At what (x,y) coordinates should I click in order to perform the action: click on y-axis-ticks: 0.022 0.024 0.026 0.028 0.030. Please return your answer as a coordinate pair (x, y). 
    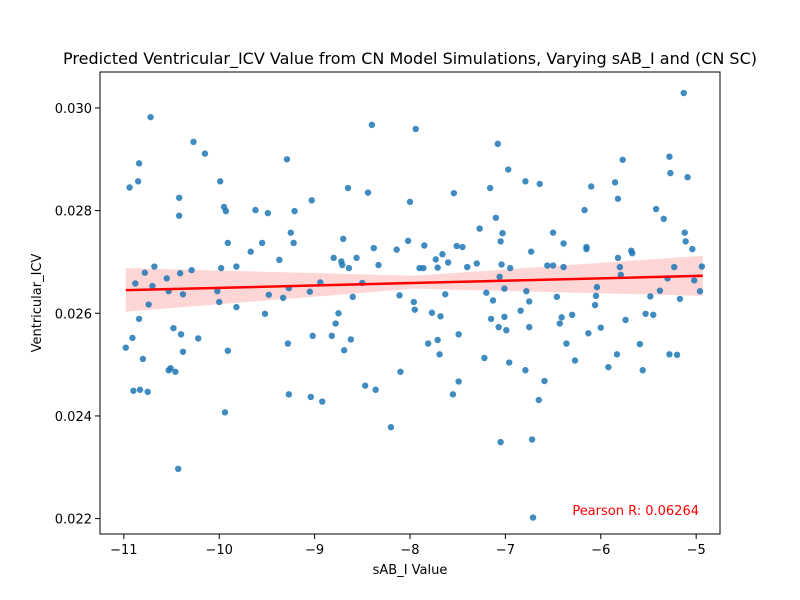
    Looking at the image, I should click on (77, 315).